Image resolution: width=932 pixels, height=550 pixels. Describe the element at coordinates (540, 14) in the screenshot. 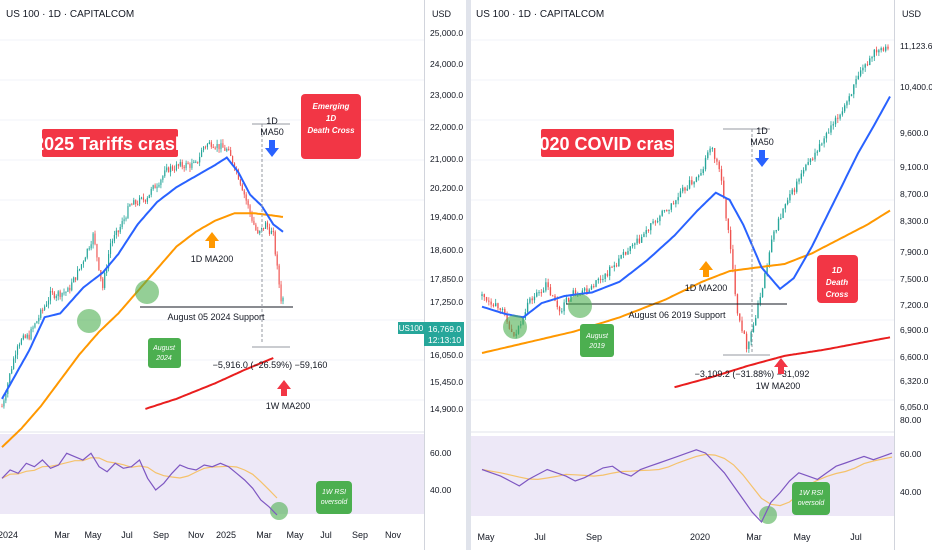

I see `right-symbol-header: US 100 · 1D · CAPITALCOM` at that location.